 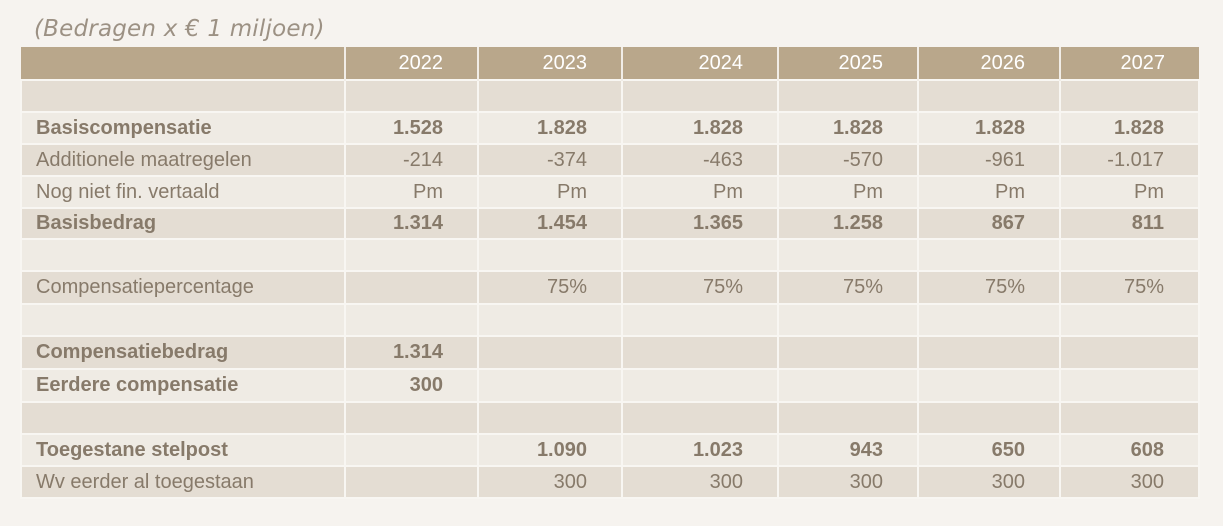 I want to click on cell: 1.258, so click(x=848, y=223).